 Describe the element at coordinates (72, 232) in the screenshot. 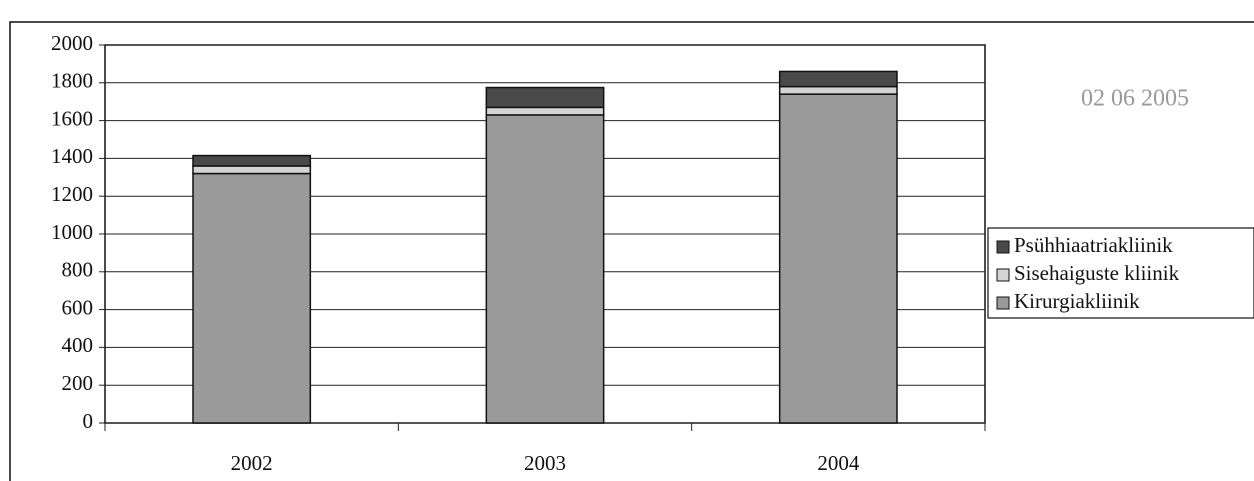

I see `y-tick-label: 1000` at that location.